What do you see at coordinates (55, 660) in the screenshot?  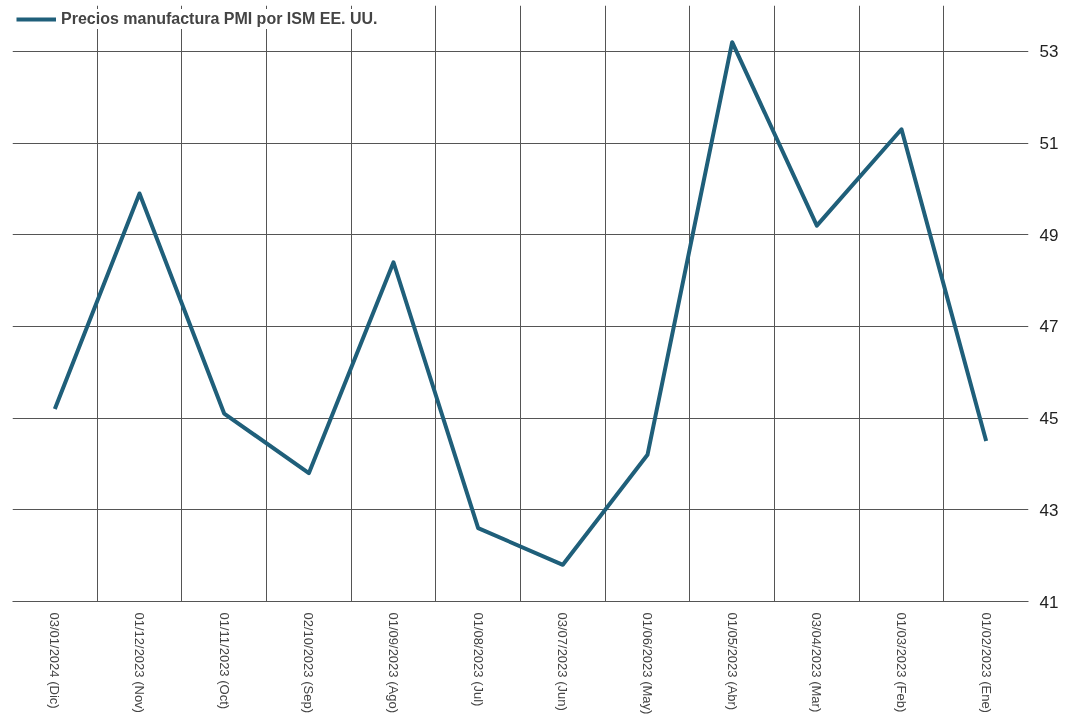 I see `x-tick-label: 03/01/2024 (Dic)` at bounding box center [55, 660].